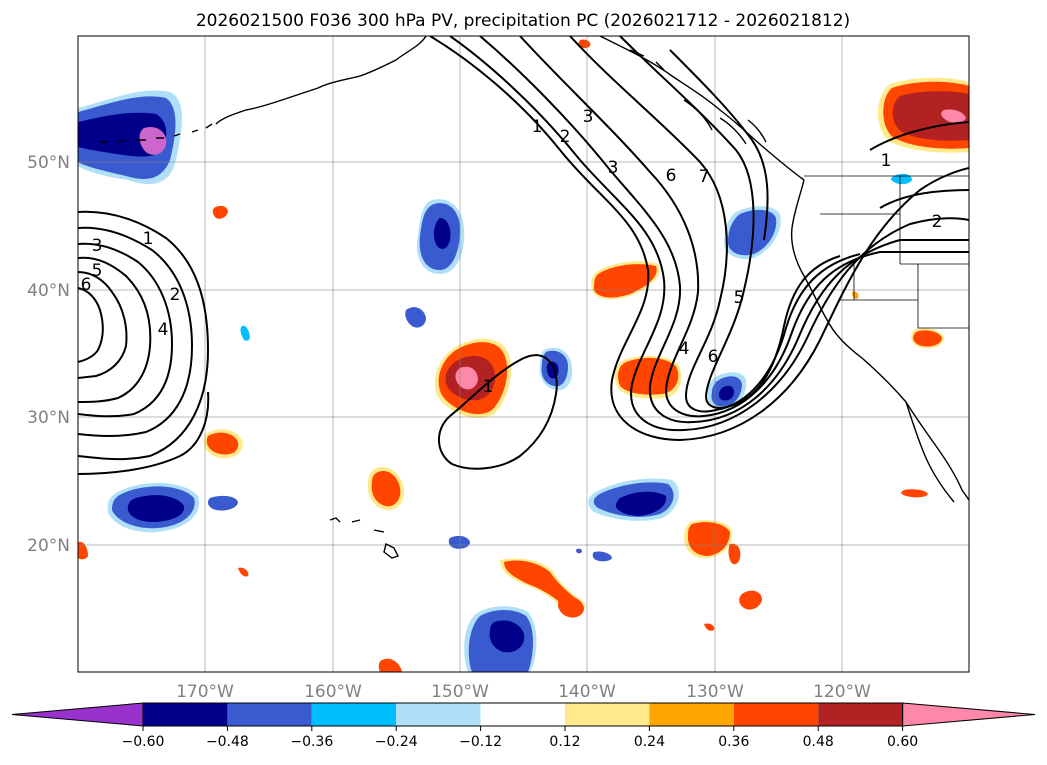  I want to click on colorbar-tick-label: −0.24, so click(396, 742).